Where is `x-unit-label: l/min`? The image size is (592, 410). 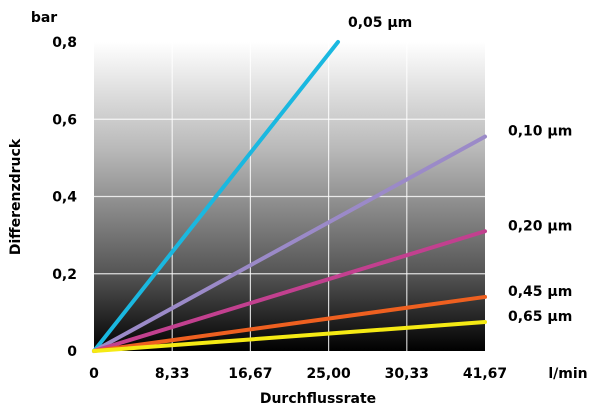 x-unit-label: l/min is located at coordinates (567, 374).